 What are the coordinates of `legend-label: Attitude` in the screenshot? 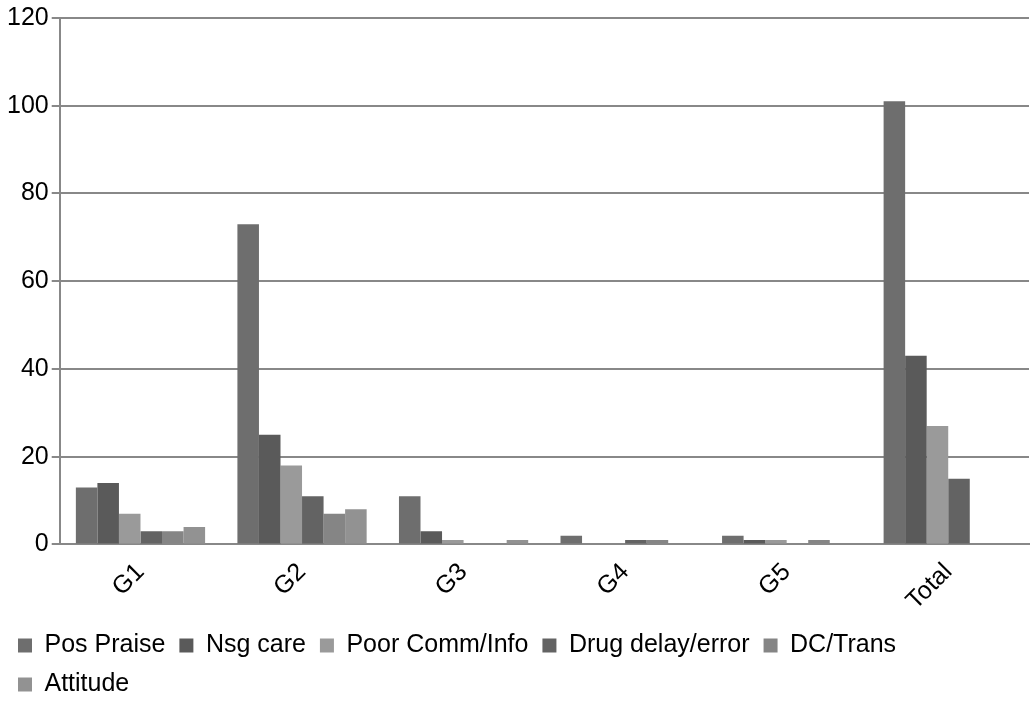 It's located at (87, 682).